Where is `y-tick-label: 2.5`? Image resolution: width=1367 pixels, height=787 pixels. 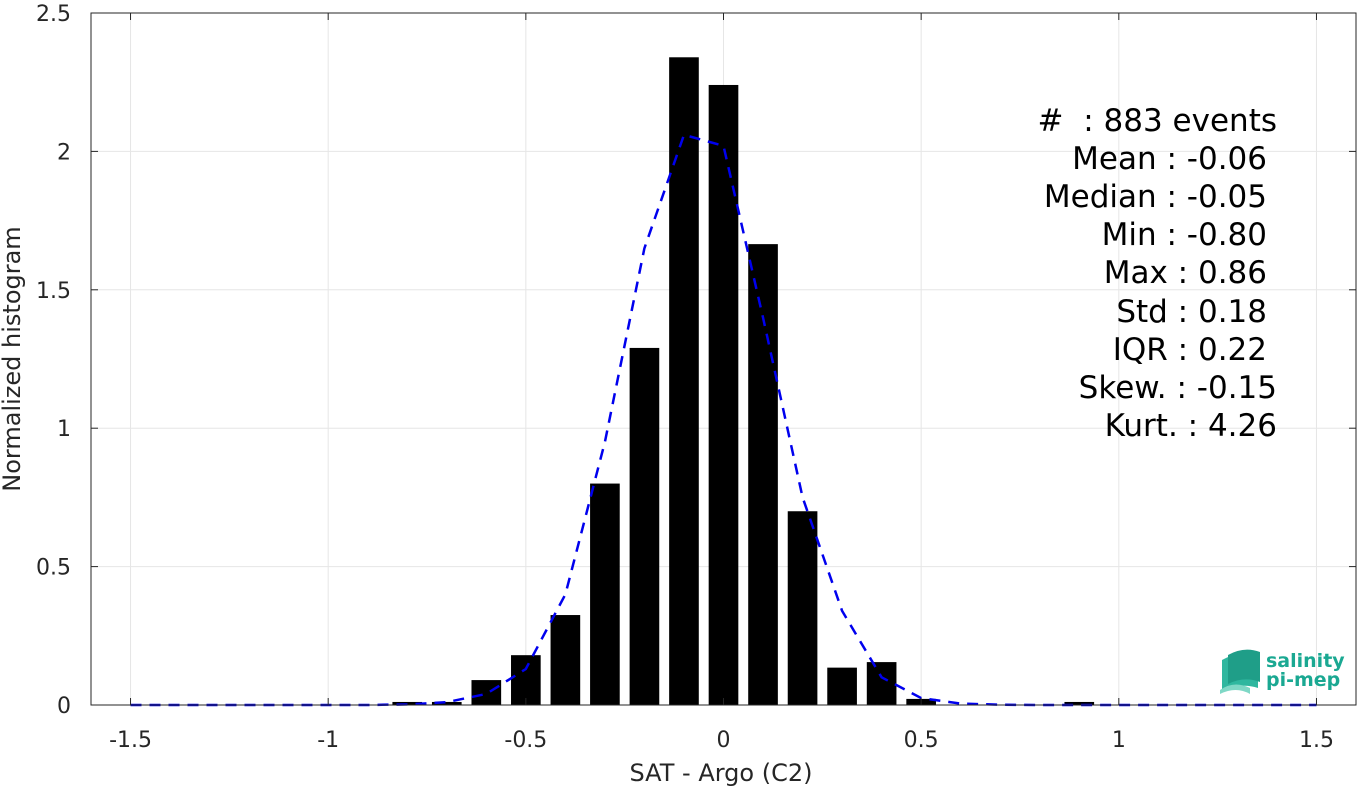 y-tick-label: 2.5 is located at coordinates (53, 14).